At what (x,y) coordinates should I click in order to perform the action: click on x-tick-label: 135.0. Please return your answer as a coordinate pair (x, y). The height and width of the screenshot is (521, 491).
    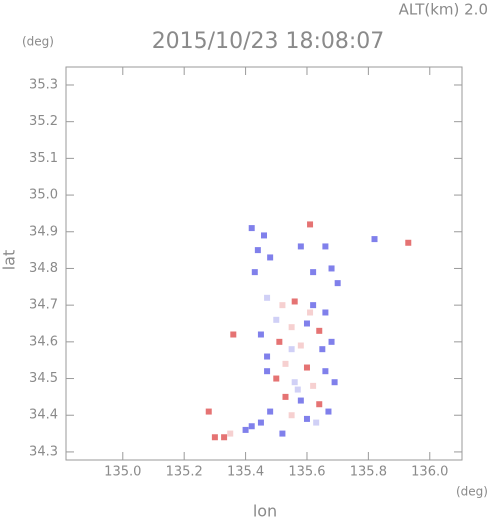
    Looking at the image, I should click on (122, 472).